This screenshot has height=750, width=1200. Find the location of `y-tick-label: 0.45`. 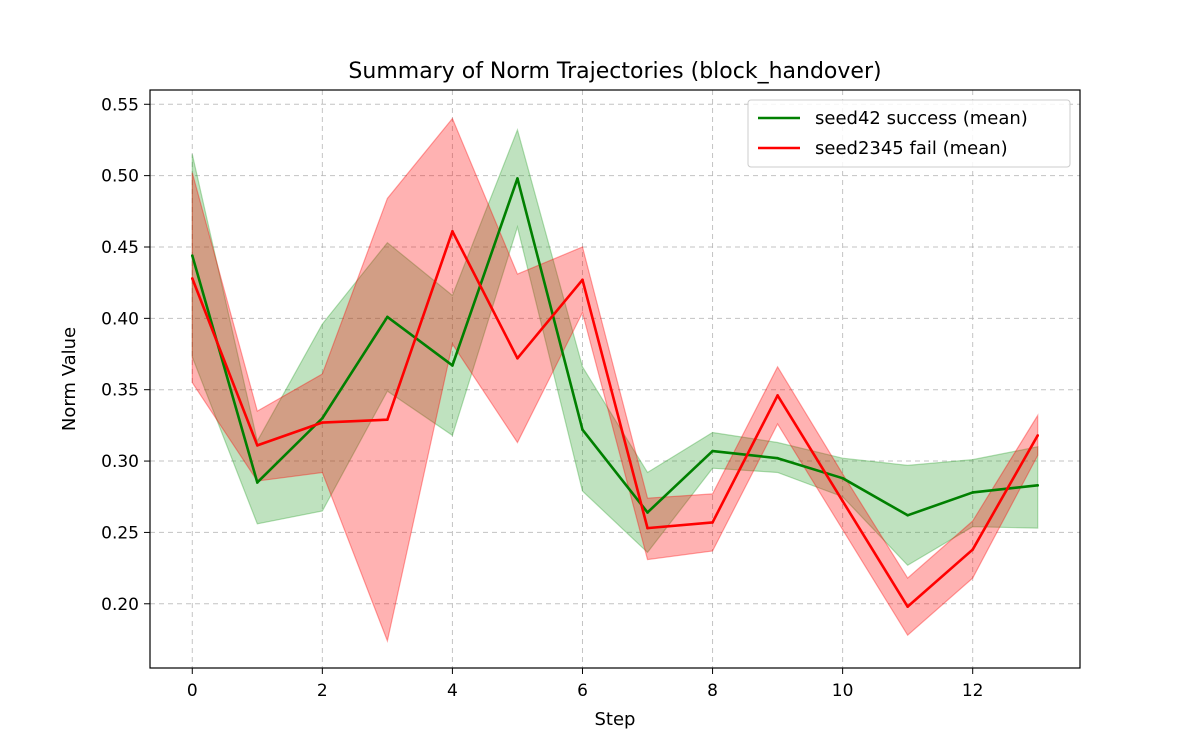

y-tick-label: 0.45 is located at coordinates (120, 248).